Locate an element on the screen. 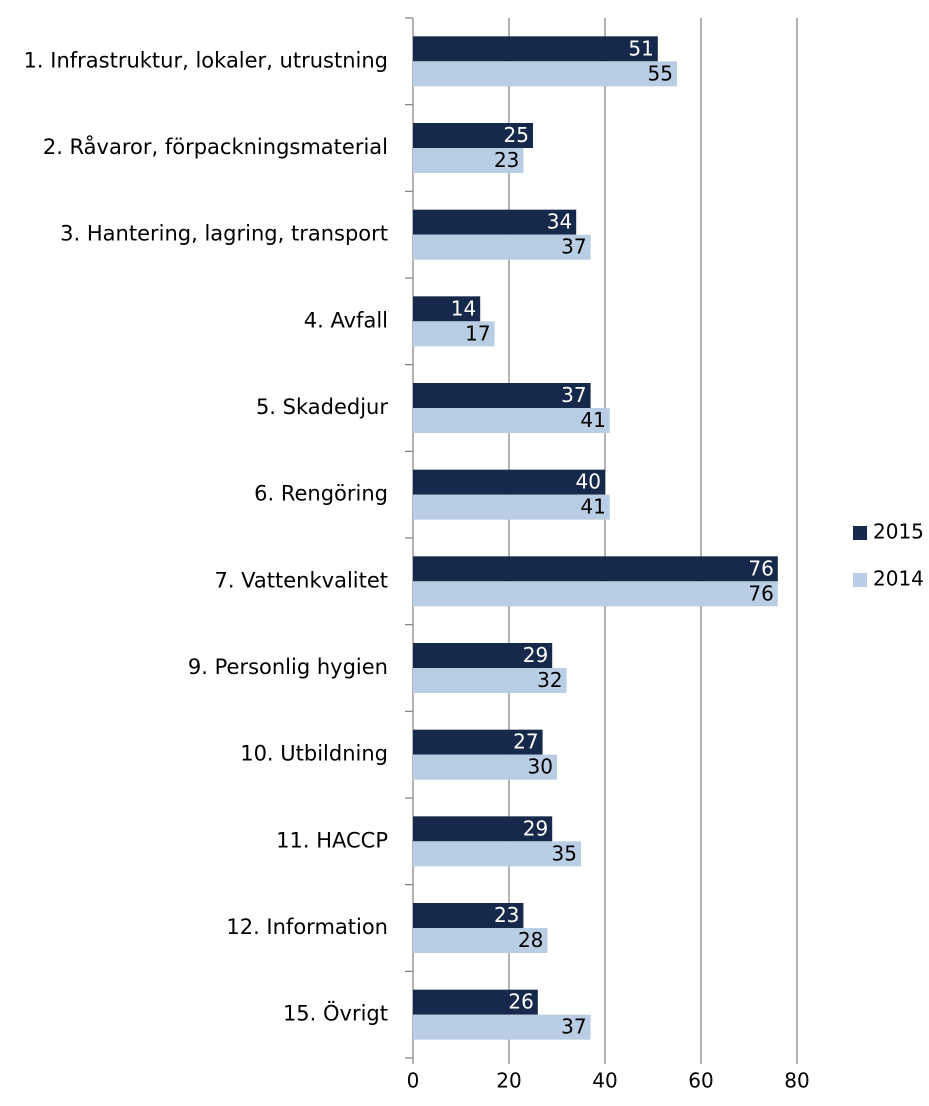 The image size is (929, 1106). y-tick-label: 1. Infrastruktur, lokaler, utrustning is located at coordinates (206, 60).